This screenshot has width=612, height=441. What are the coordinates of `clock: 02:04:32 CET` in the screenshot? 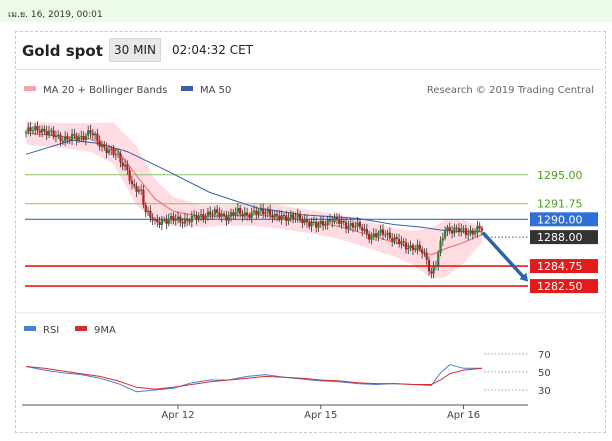 It's located at (212, 50).